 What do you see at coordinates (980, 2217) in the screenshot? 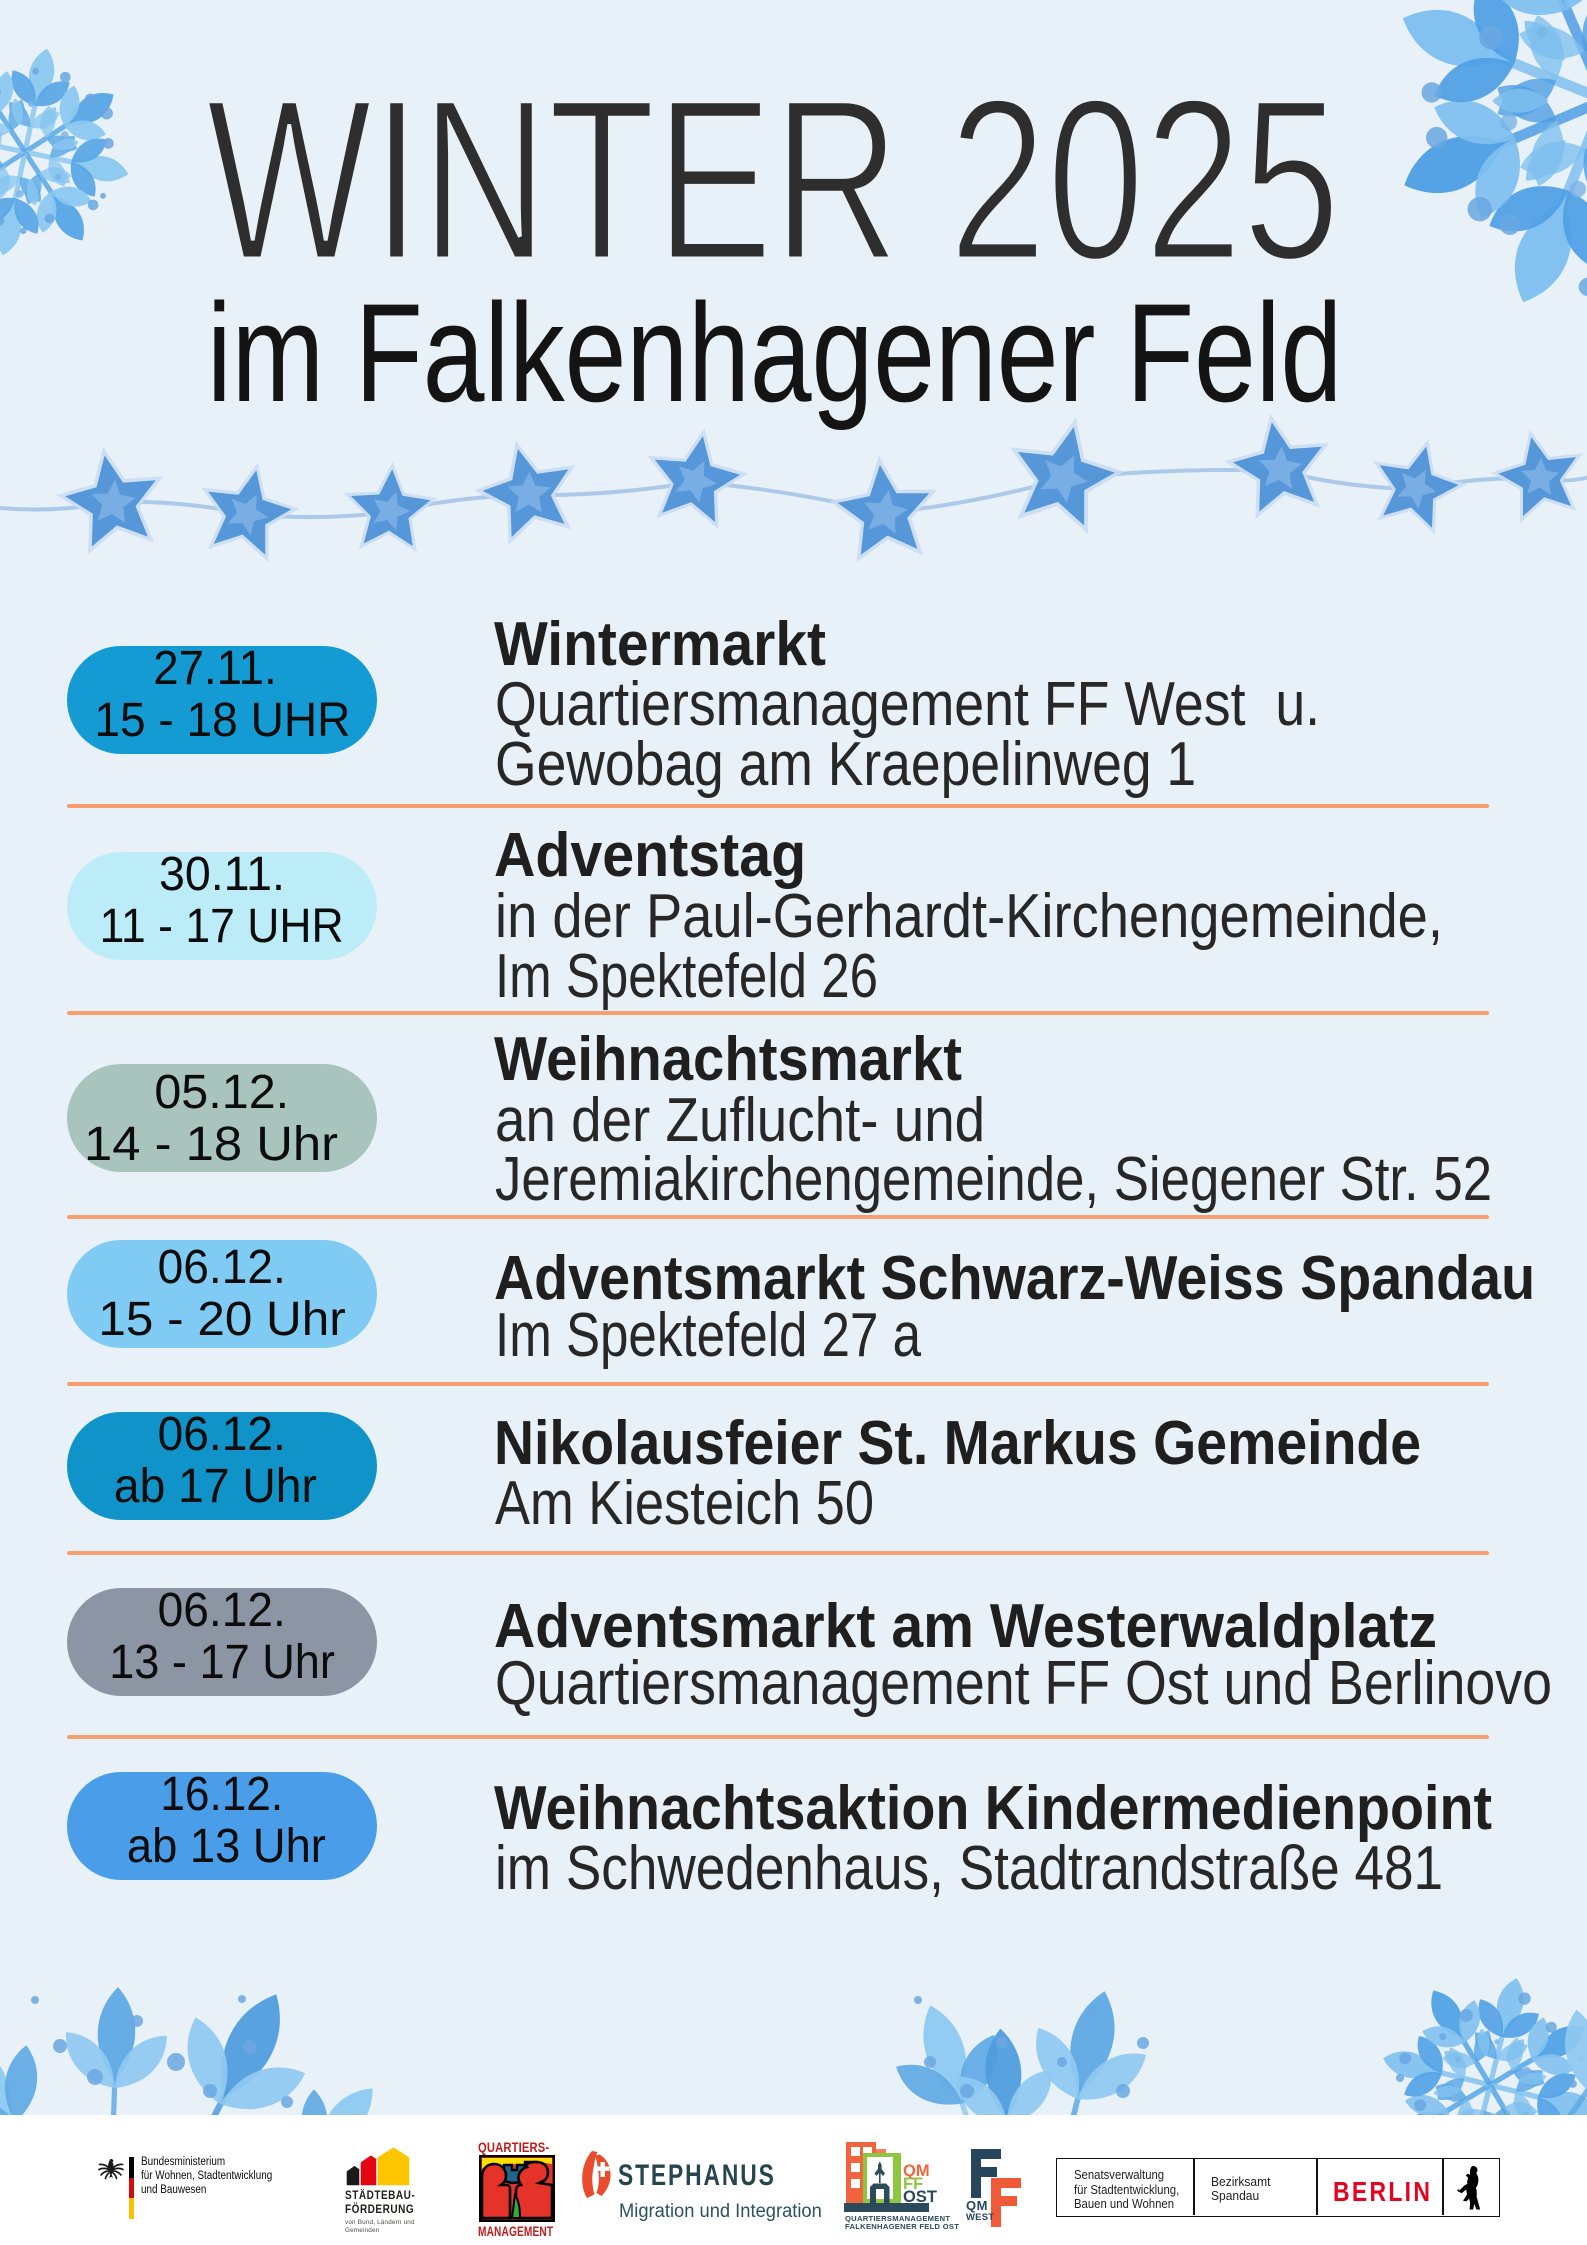
I see `svg-text: WEST` at bounding box center [980, 2217].